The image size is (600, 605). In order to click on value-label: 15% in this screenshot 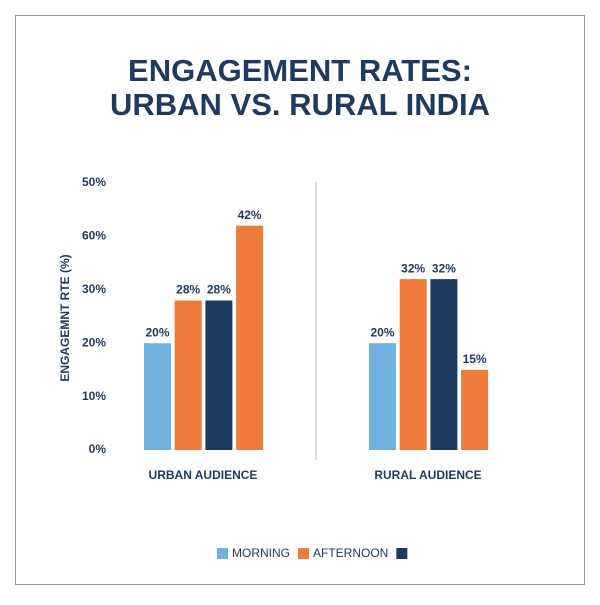, I will do `click(475, 359)`.